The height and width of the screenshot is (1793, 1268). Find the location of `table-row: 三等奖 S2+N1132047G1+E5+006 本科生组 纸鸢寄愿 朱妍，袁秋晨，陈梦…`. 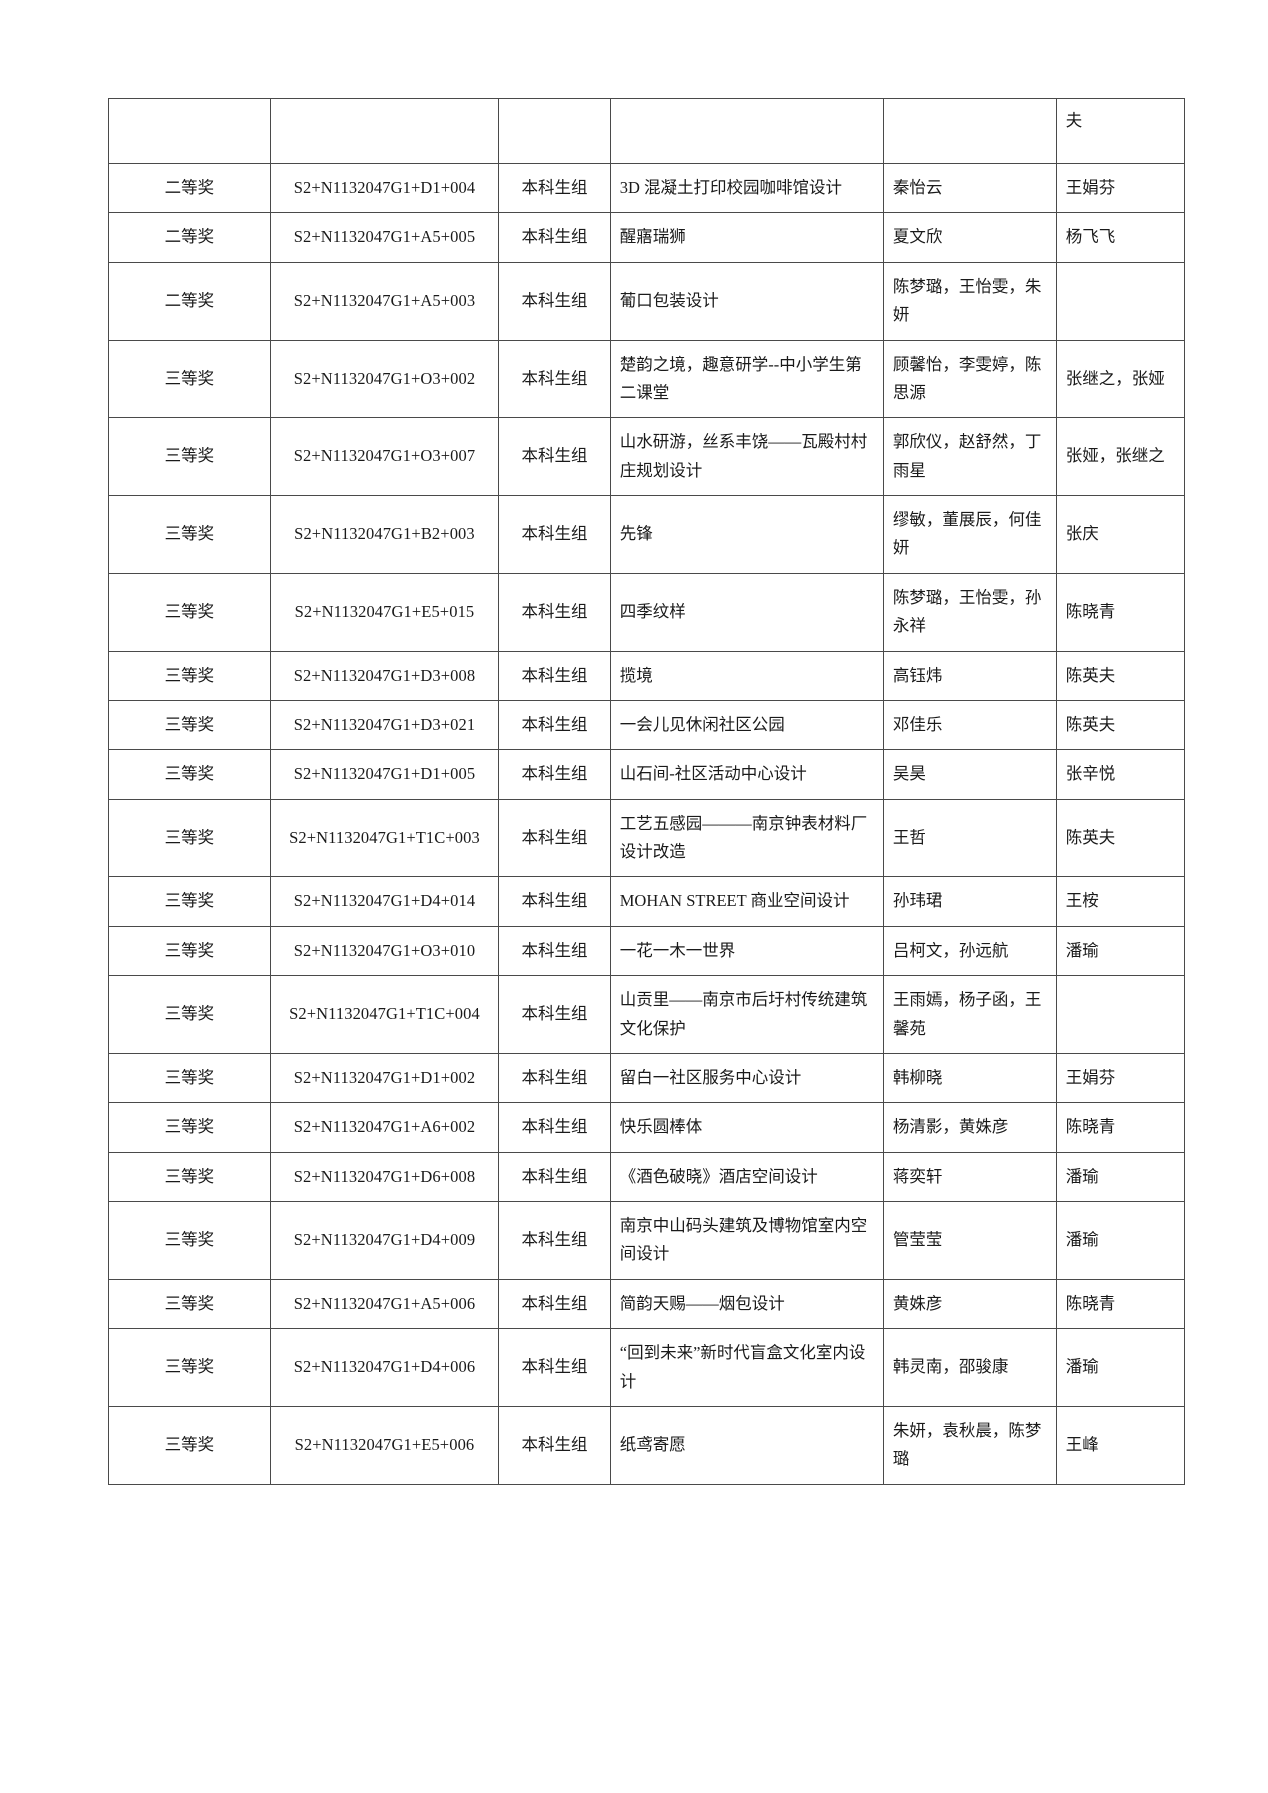

table-row: 三等奖 S2+N1132047G1+E5+006 本科生组 纸鸢寄愿 朱妍，袁秋晨，陈梦… is located at coordinates (647, 1445).